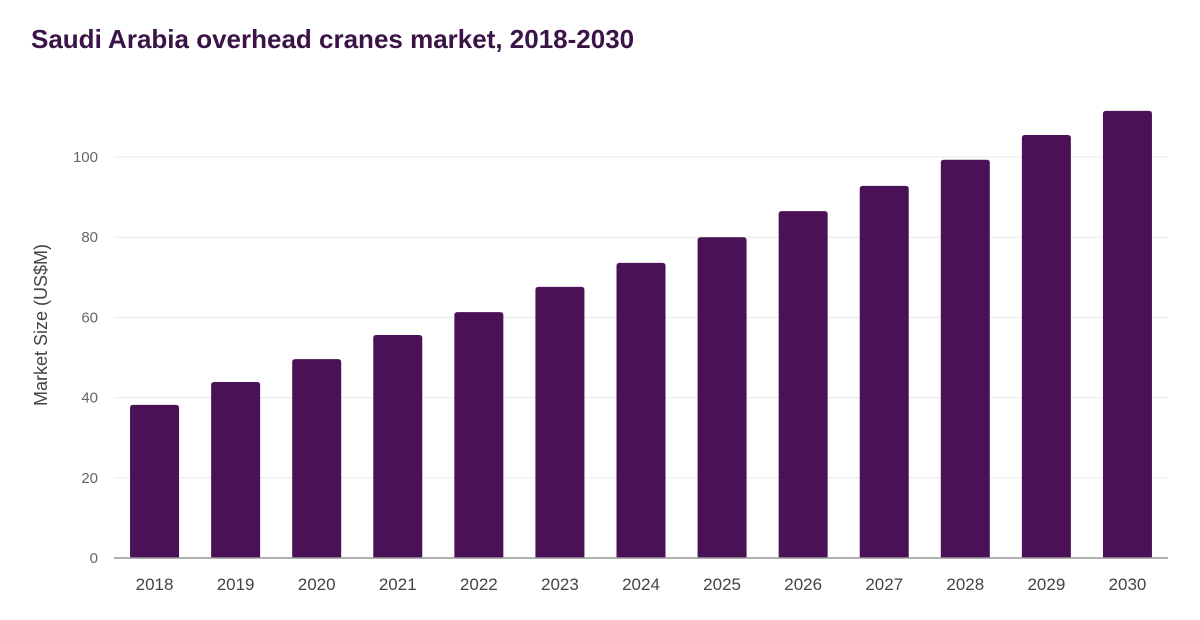  Describe the element at coordinates (641, 410) in the screenshot. I see `bar-2024` at that location.